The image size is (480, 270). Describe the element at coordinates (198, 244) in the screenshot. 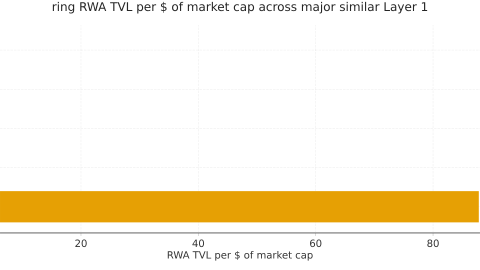

I see `x-tick-label: 40` at that location.